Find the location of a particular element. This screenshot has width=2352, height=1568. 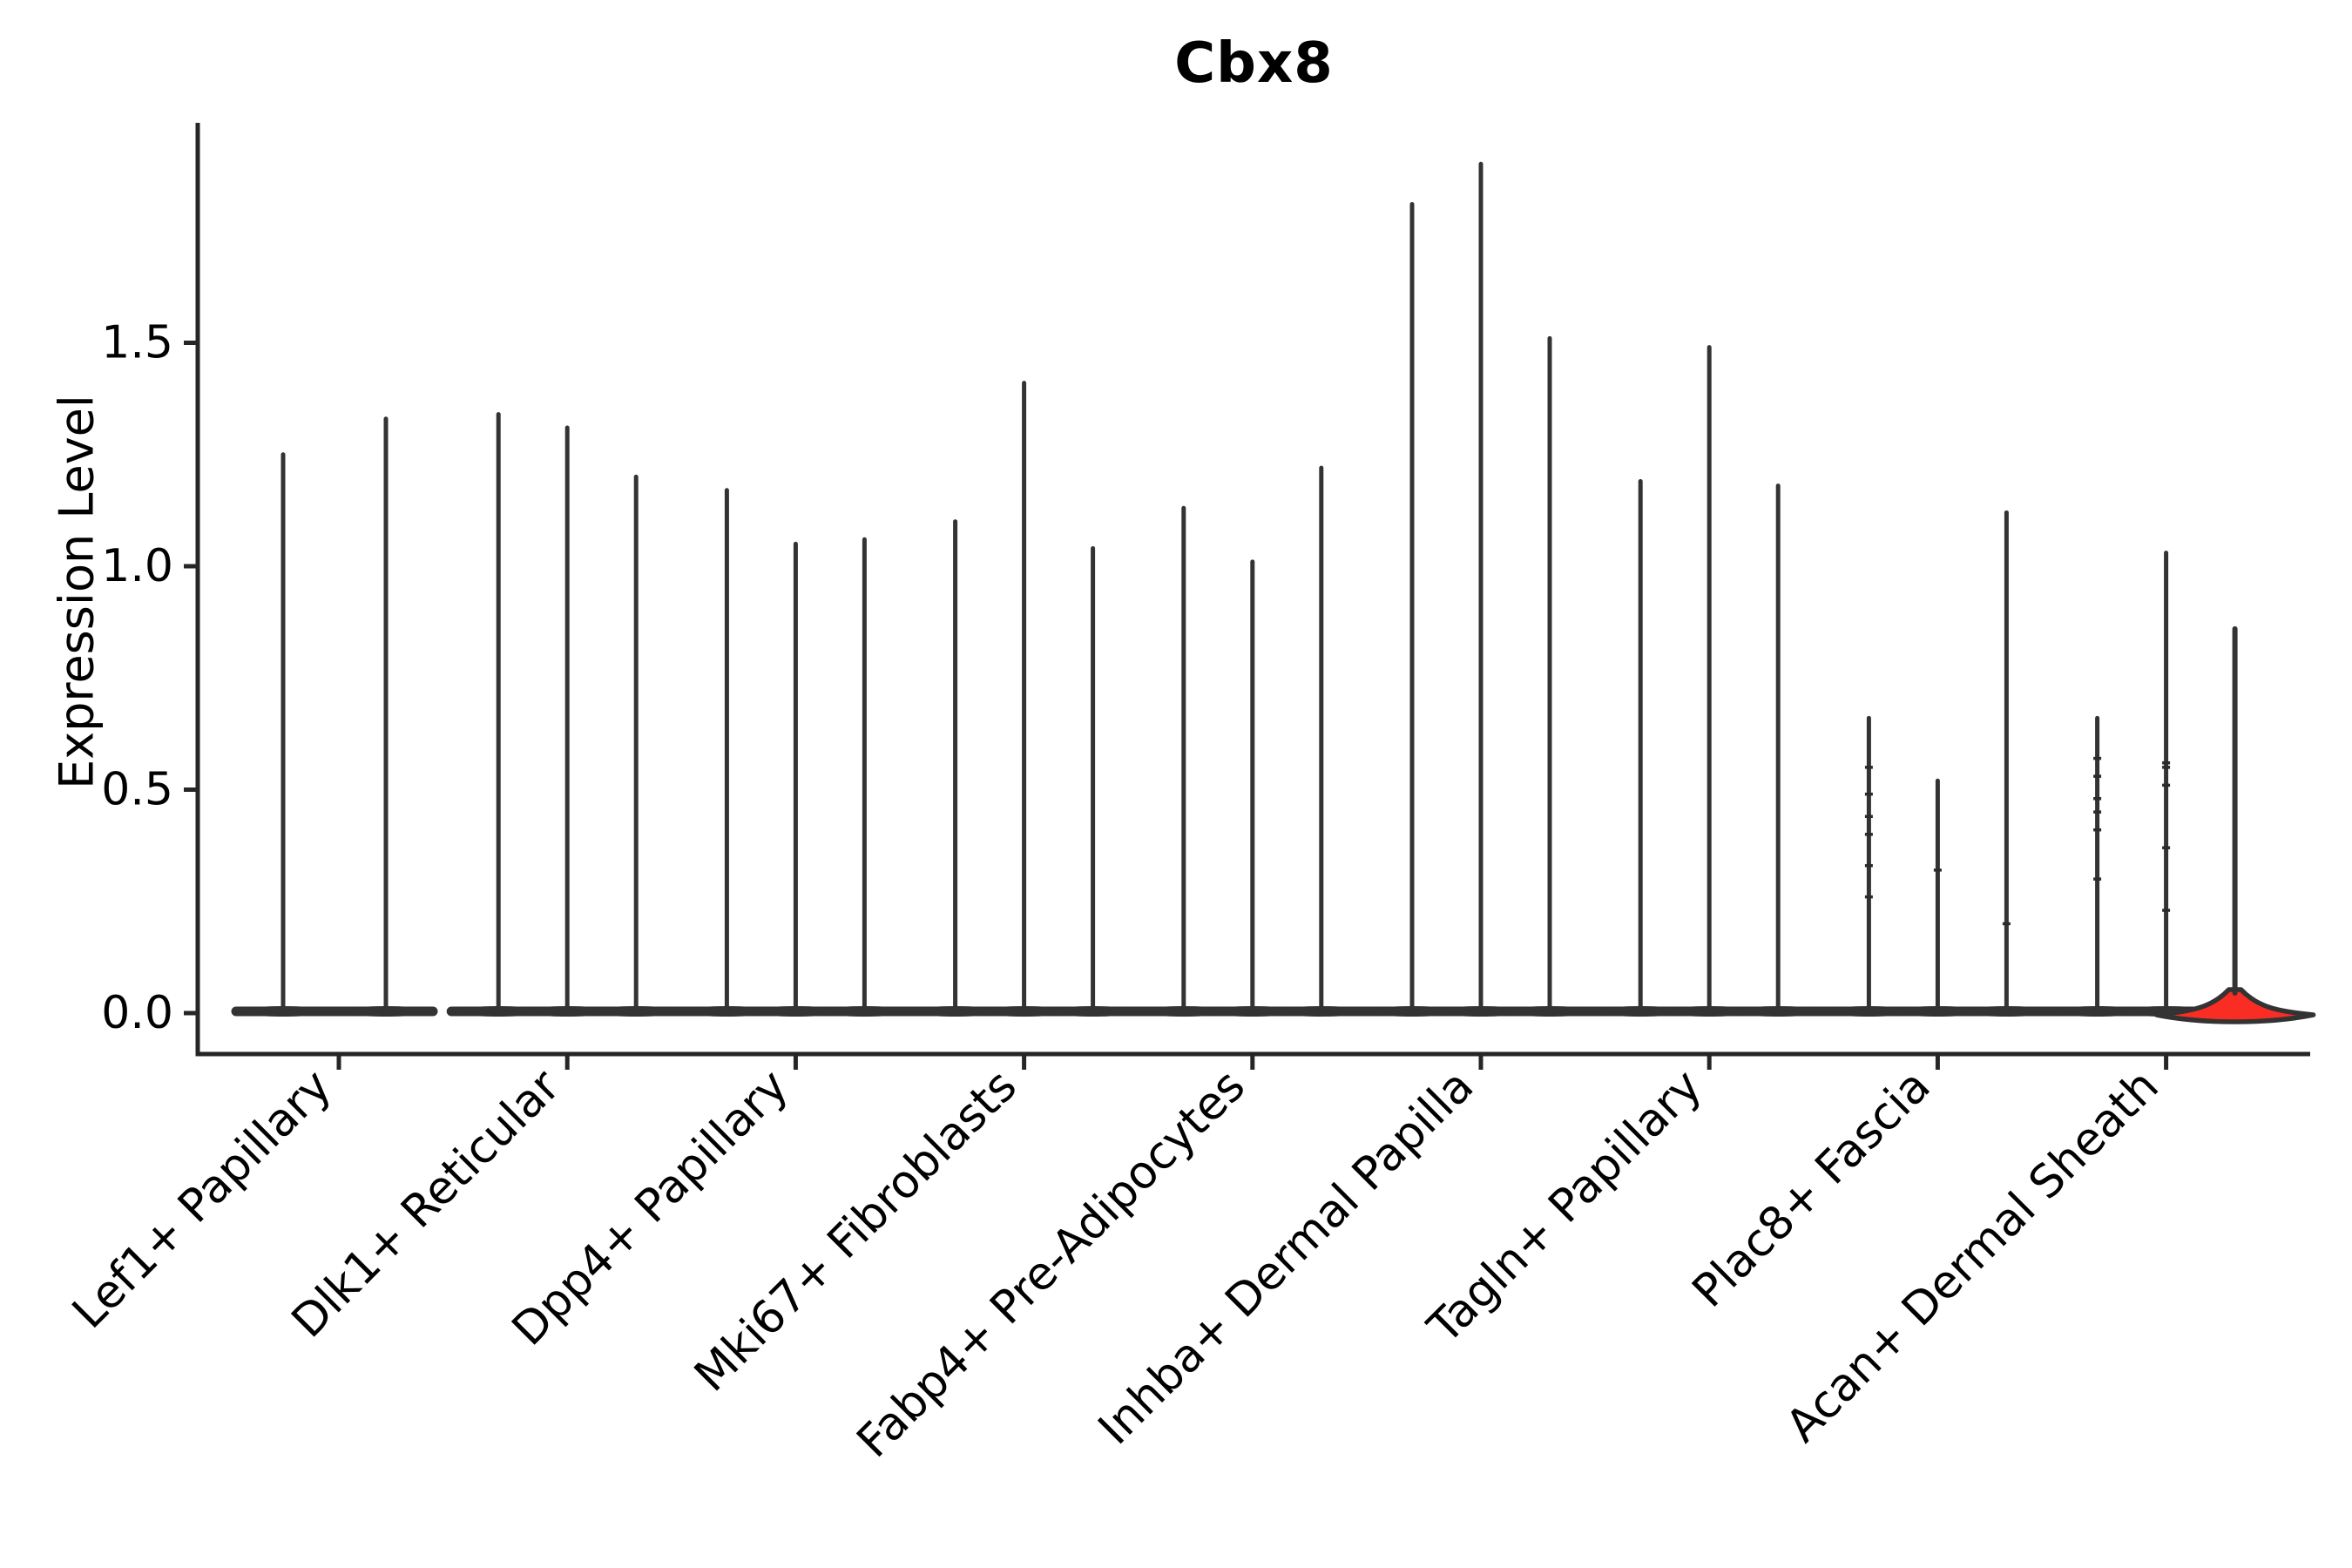

y-tick-label: 0.5 is located at coordinates (137, 790).